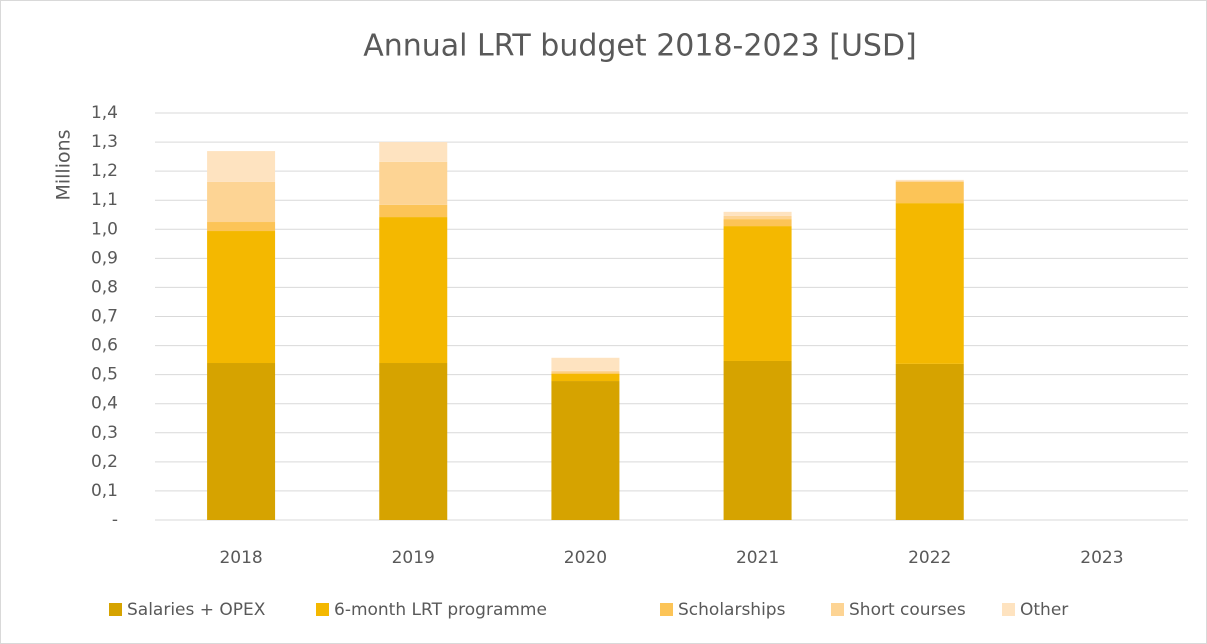 This screenshot has width=1207, height=644. I want to click on y-tick-label: 1,1, so click(104, 200).